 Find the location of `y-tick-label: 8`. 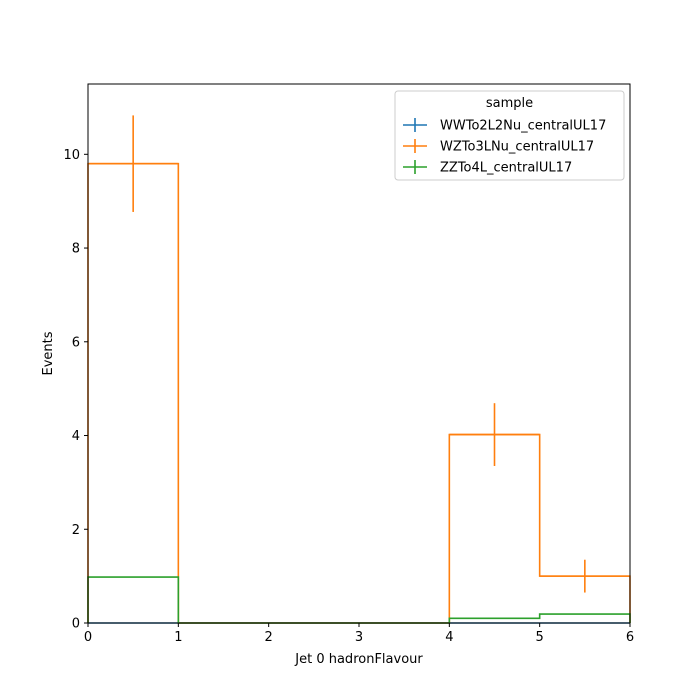

y-tick-label: 8 is located at coordinates (76, 249).